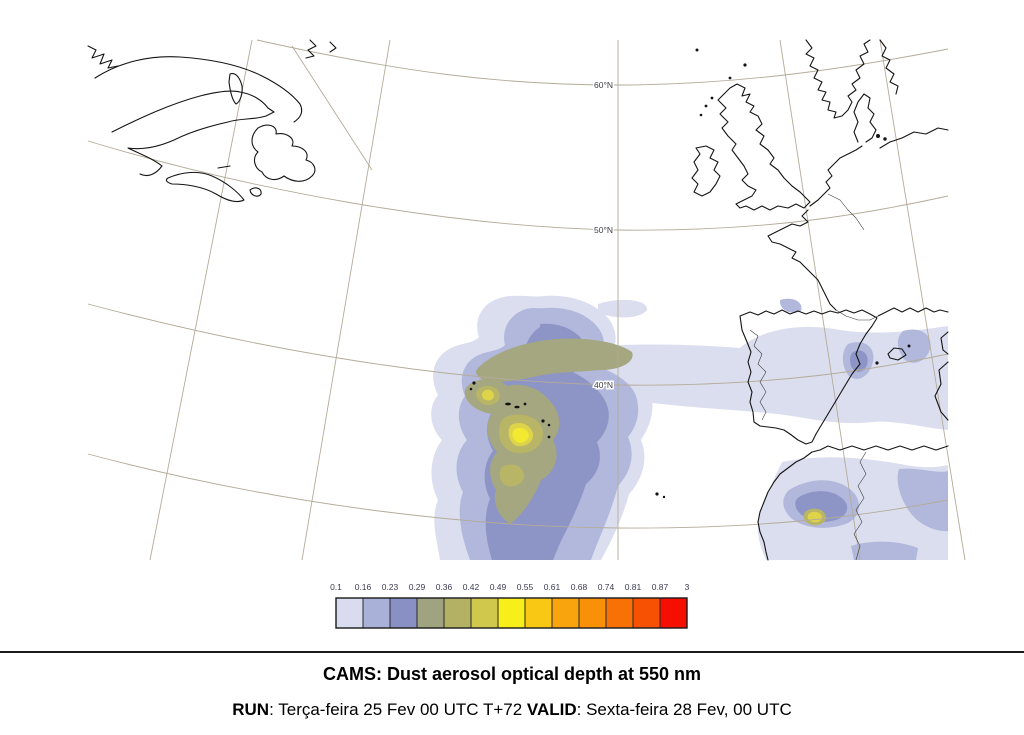 The height and width of the screenshot is (735, 1024). I want to click on colorbar-tick-label: 0.42, so click(471, 587).